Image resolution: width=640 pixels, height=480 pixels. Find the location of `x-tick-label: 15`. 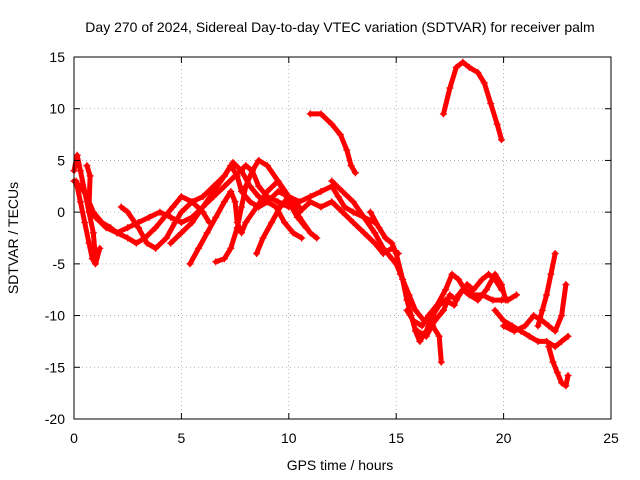

x-tick-label: 15 is located at coordinates (396, 438).